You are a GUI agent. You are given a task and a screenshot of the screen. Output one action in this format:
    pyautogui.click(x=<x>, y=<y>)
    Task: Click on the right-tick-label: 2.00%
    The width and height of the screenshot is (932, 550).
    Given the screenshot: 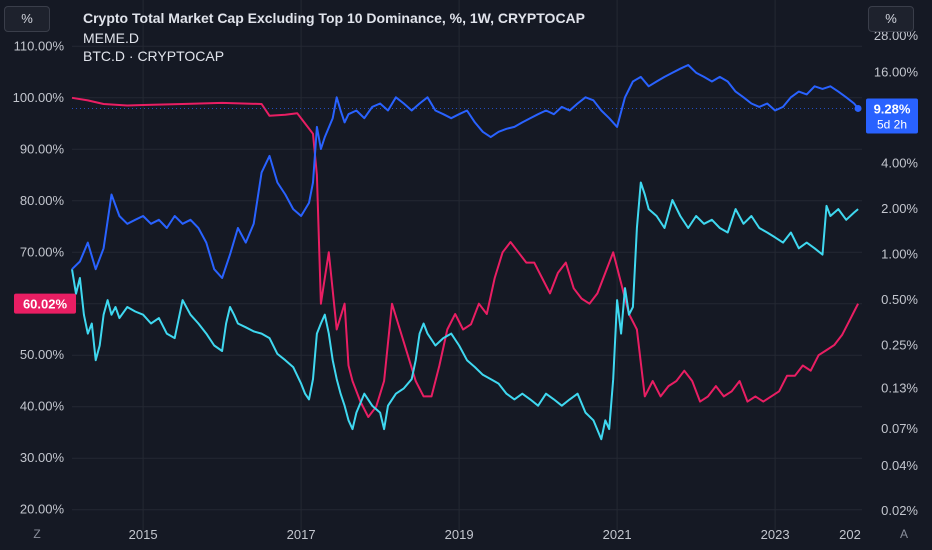 What is the action you would take?
    pyautogui.click(x=899, y=208)
    